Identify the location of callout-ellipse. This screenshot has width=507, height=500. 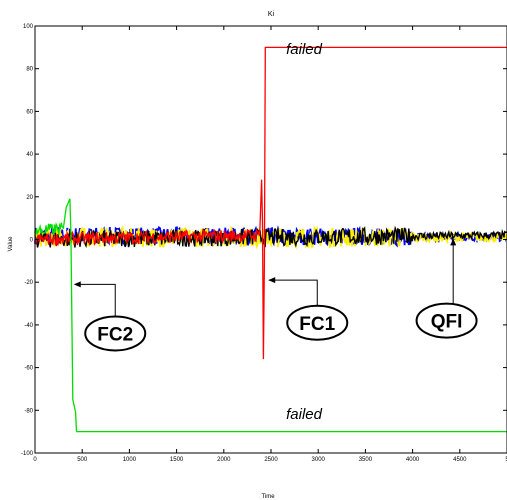
(446, 320).